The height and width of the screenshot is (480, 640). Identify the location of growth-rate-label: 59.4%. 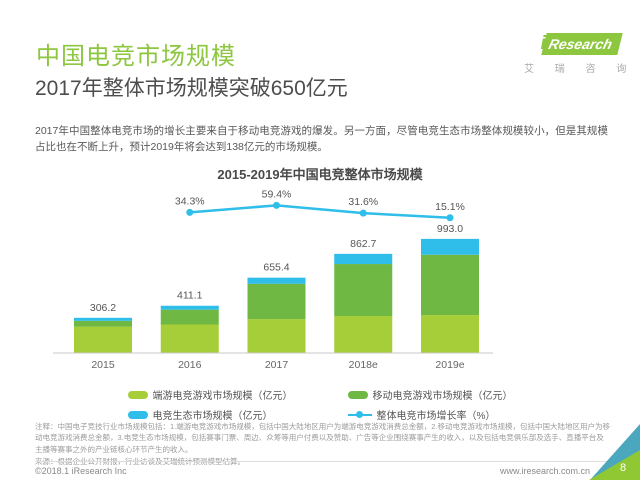
(277, 194).